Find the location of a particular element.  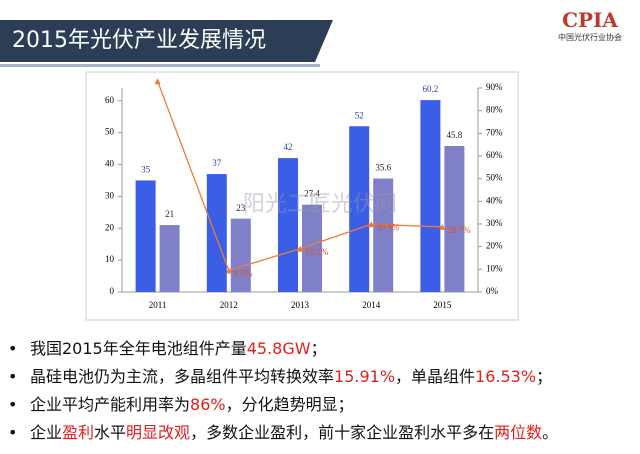

bar-value-label: 45.8 is located at coordinates (455, 135).